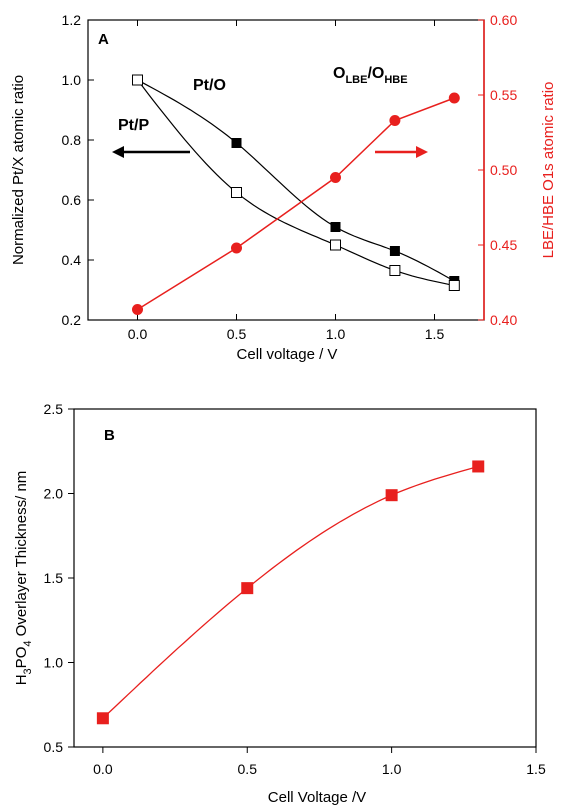 Image resolution: width=566 pixels, height=809 pixels. I want to click on y-tick-label: 0.5, so click(54, 747).